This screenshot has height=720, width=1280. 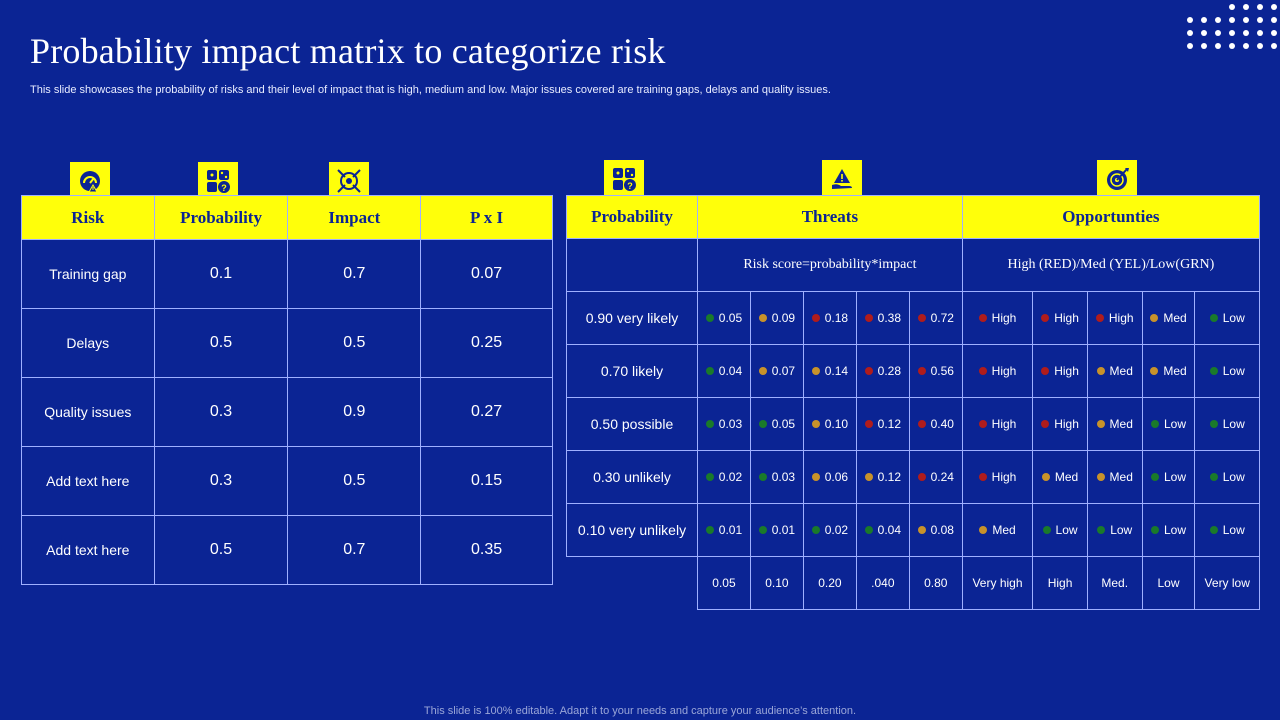 I want to click on threat-score-cell-value: 0.01, so click(x=730, y=530).